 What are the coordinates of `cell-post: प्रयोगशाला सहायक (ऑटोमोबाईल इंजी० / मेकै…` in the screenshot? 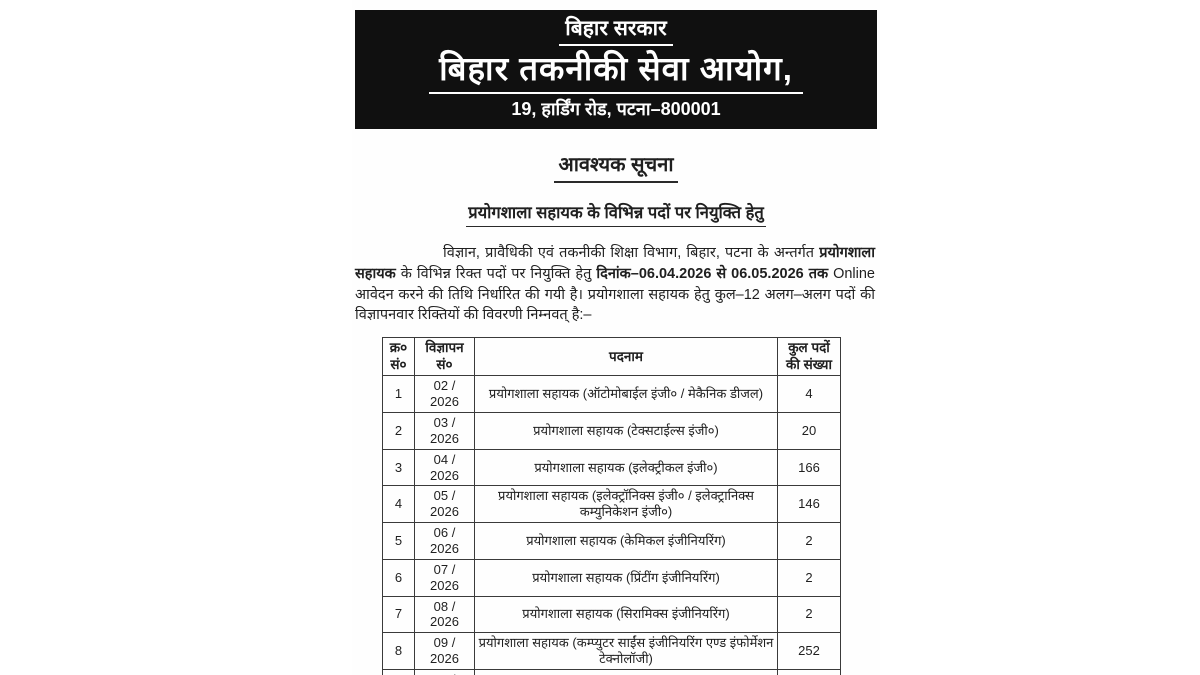 It's located at (626, 394).